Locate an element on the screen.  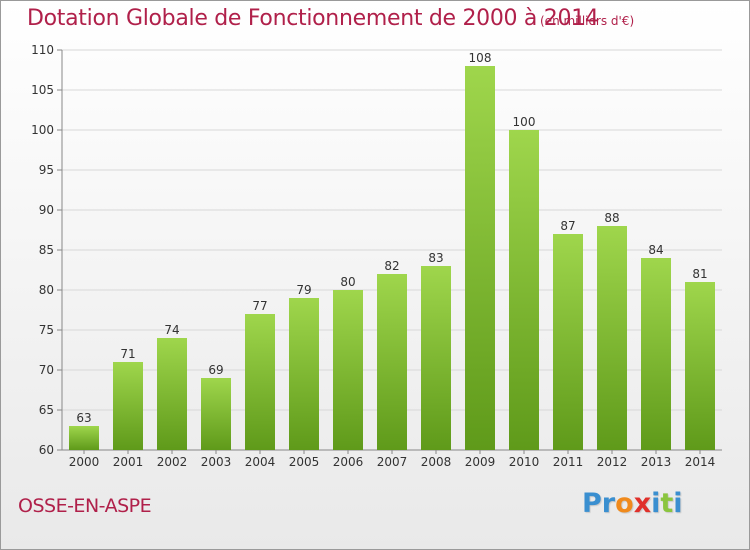
logo-letter: x is located at coordinates (642, 503).